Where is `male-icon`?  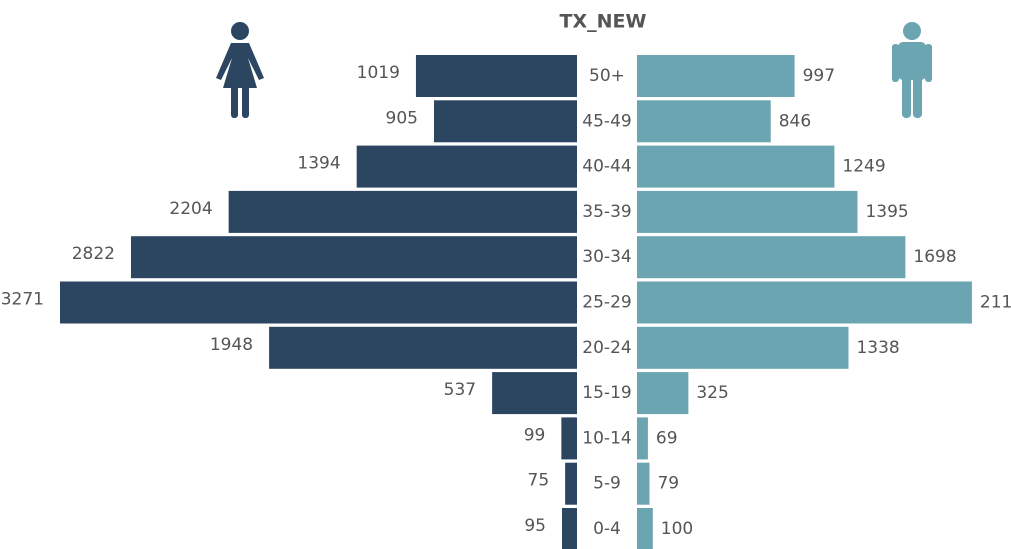 male-icon is located at coordinates (912, 70).